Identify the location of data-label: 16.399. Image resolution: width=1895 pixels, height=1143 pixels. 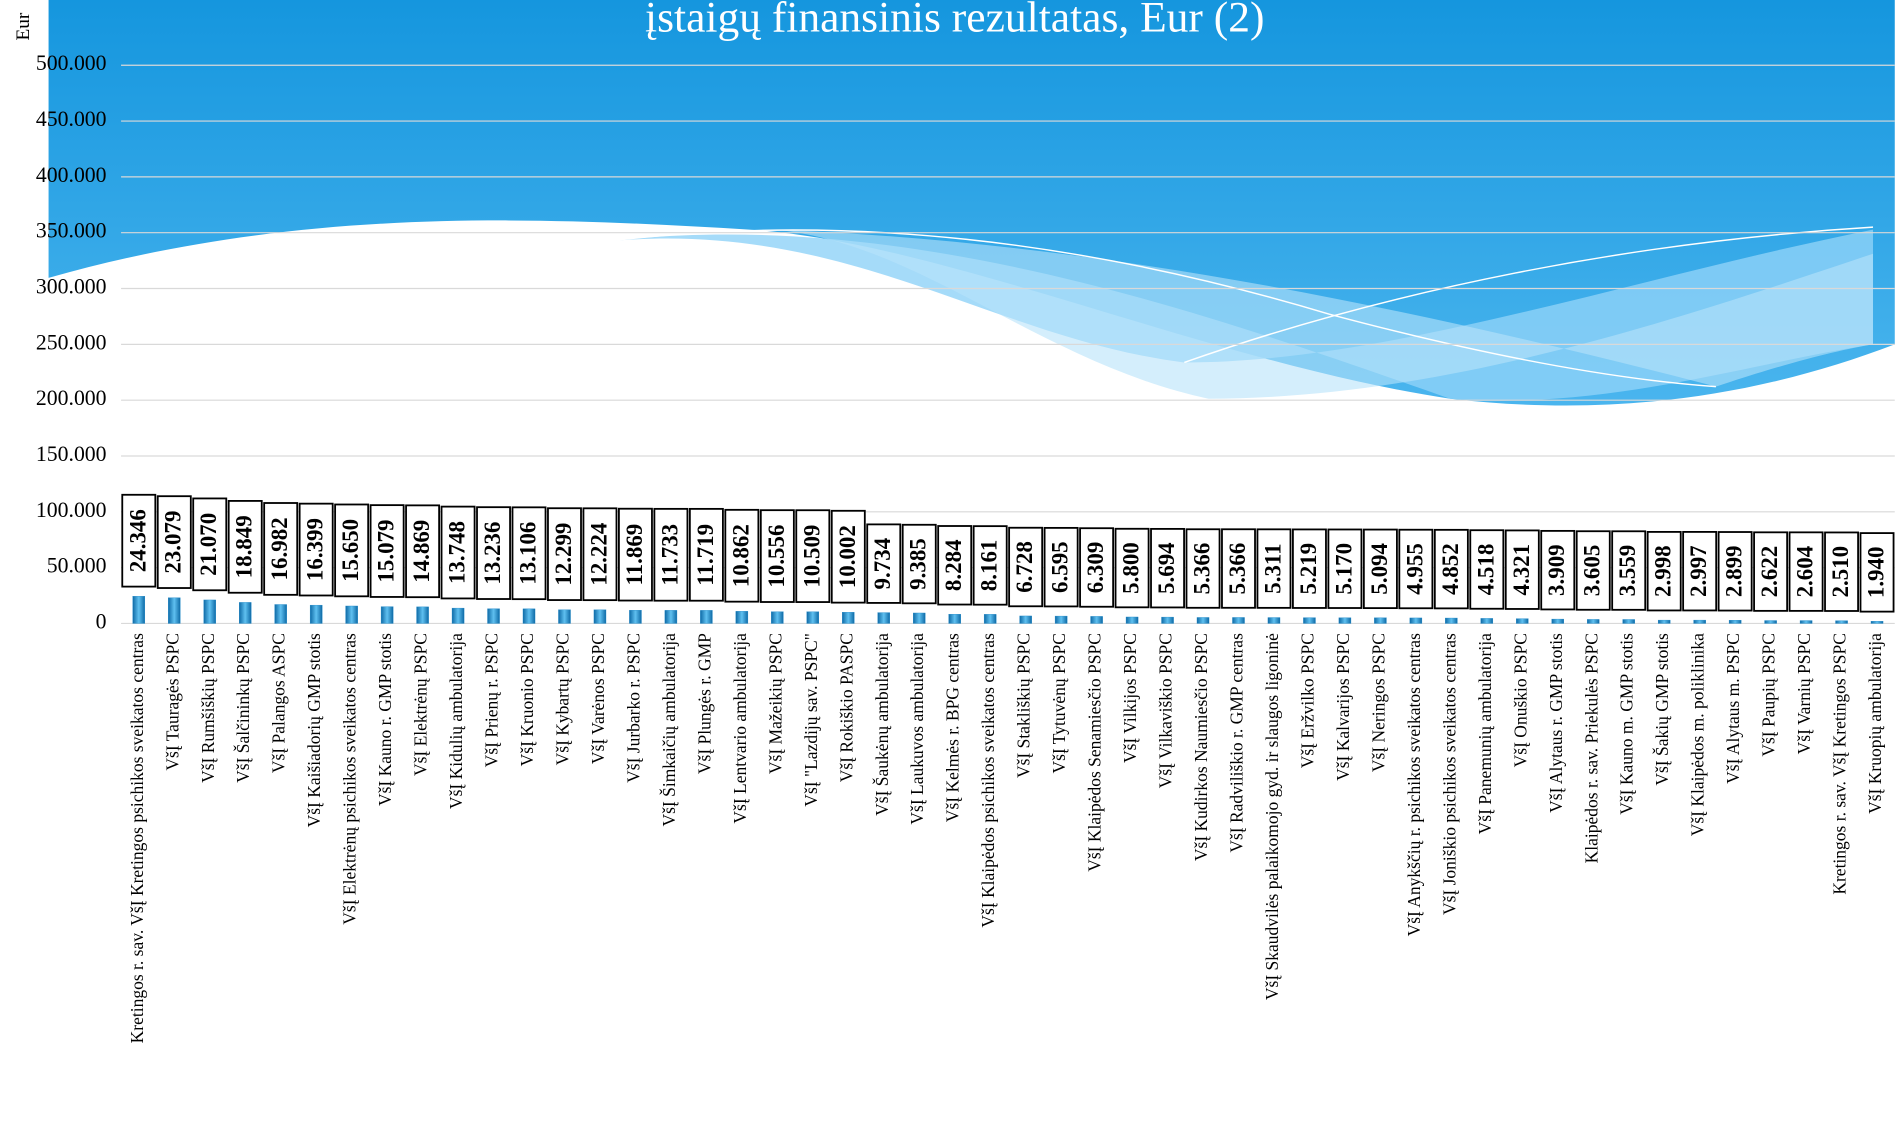
(315, 549).